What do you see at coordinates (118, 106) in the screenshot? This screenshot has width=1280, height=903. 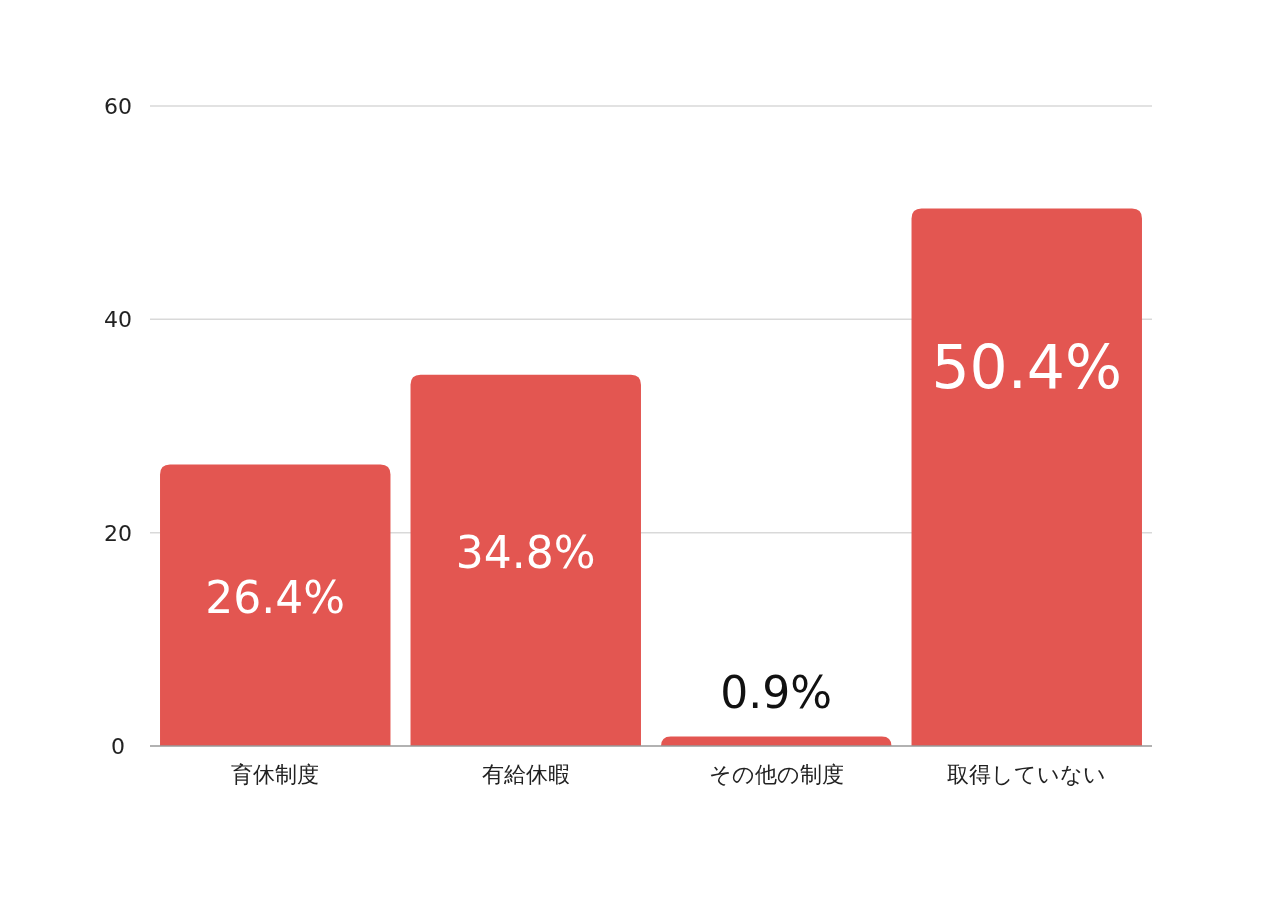 I see `y-tick-label: 60` at bounding box center [118, 106].